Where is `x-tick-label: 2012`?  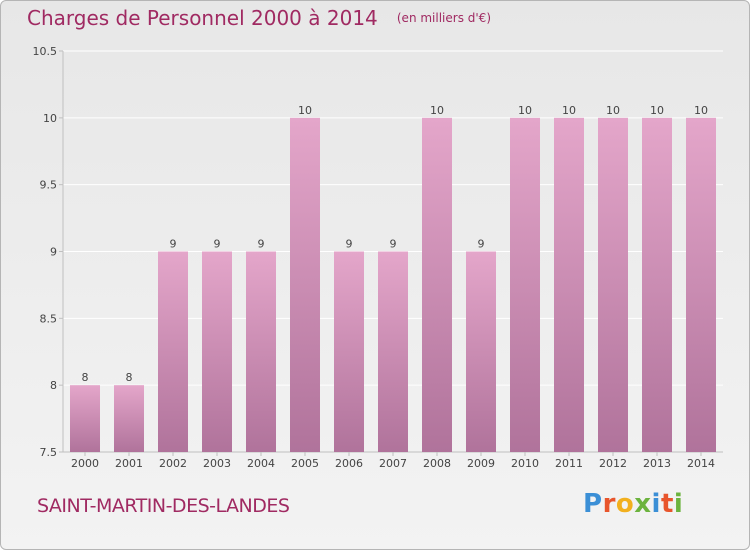 x-tick-label: 2012 is located at coordinates (613, 463).